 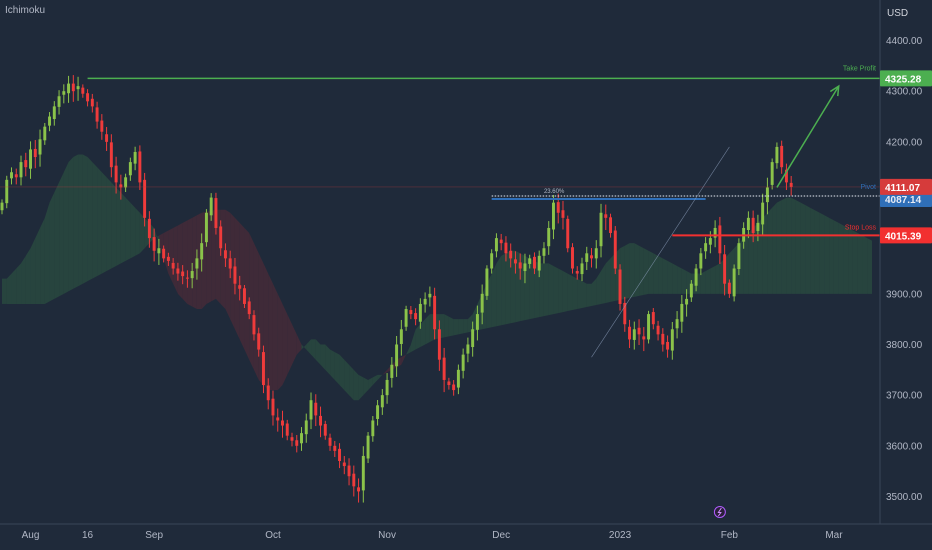 What do you see at coordinates (904, 41) in the screenshot?
I see `y-tick-label: 4400.00` at bounding box center [904, 41].